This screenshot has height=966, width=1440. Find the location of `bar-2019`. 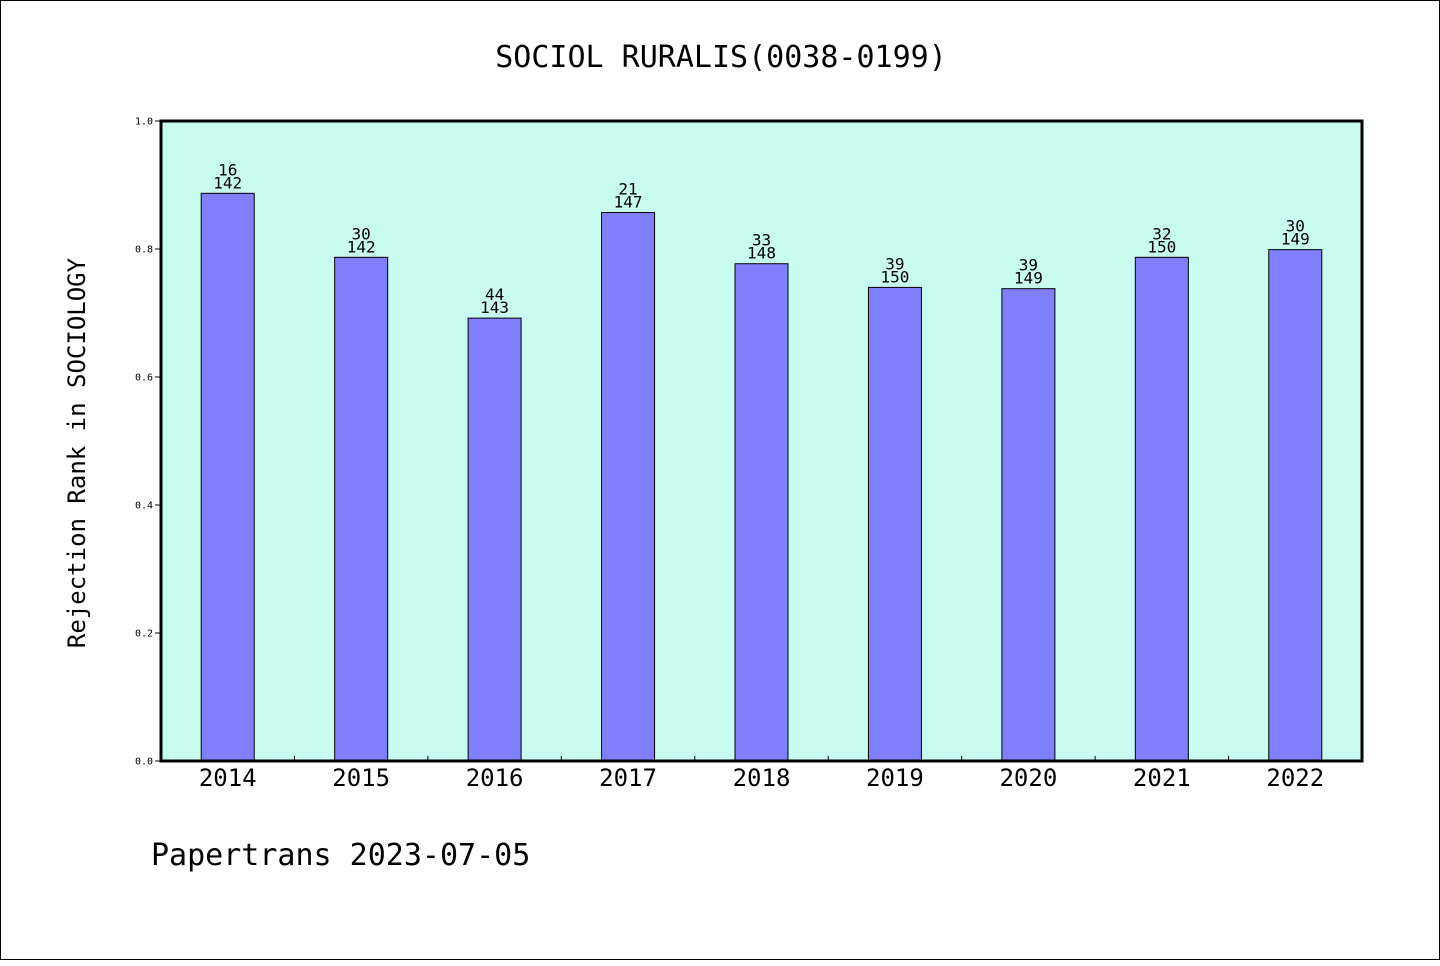

bar-2019 is located at coordinates (894, 524).